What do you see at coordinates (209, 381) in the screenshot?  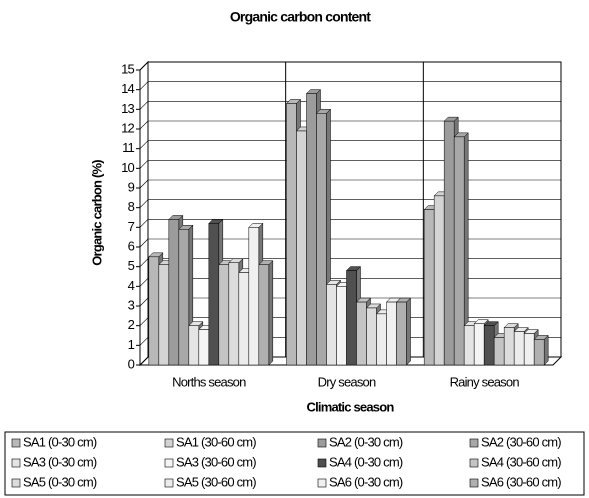 I see `x-tick-label: Norths season` at bounding box center [209, 381].